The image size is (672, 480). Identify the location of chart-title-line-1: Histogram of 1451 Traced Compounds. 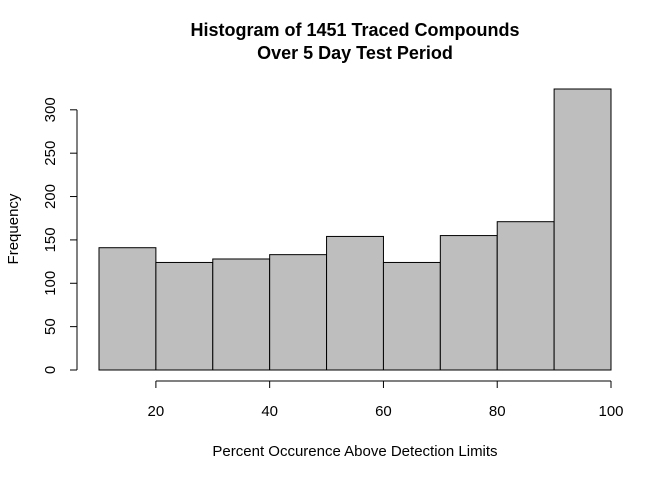
(354, 30).